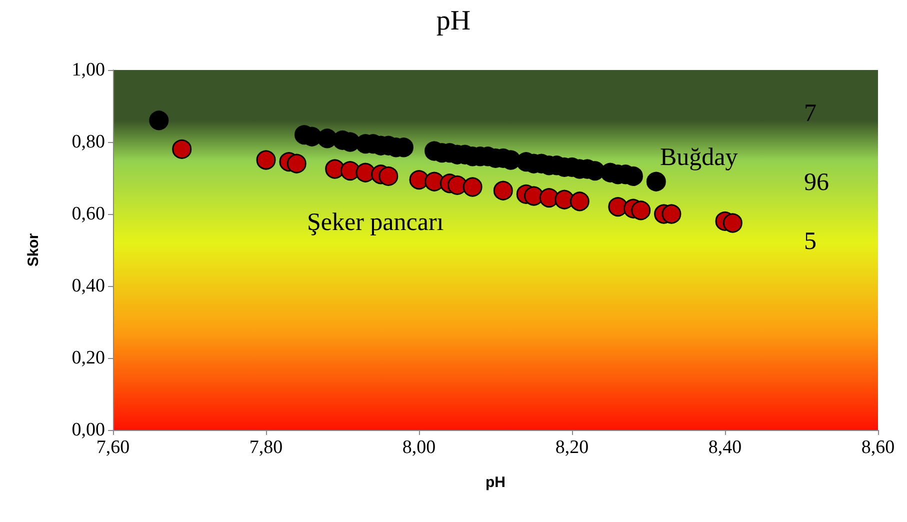  Describe the element at coordinates (816, 182) in the screenshot. I see `annotation: 96` at that location.